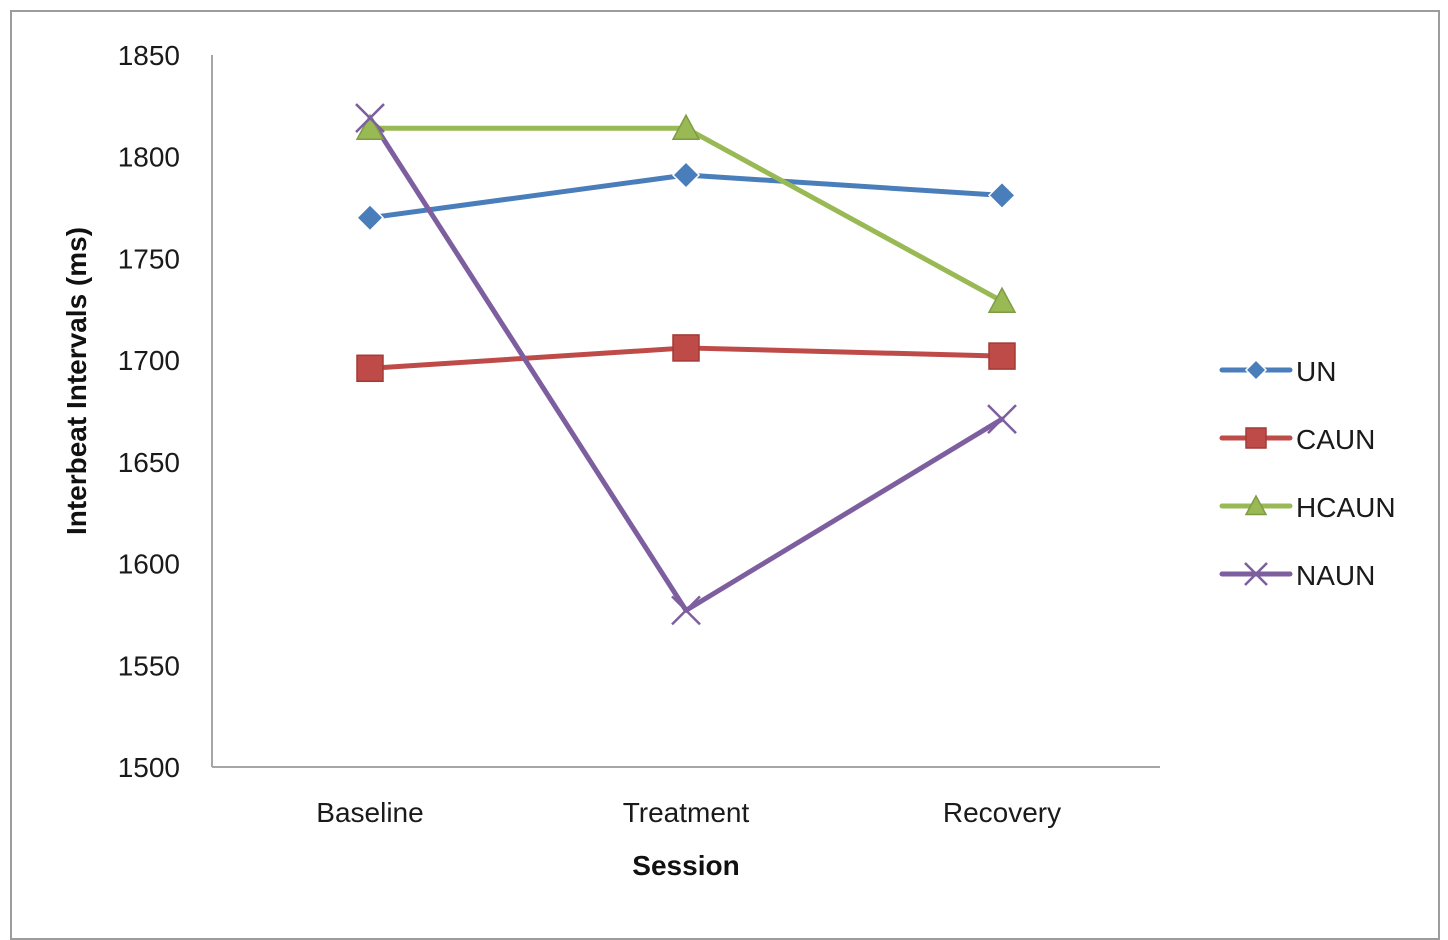  What do you see at coordinates (149, 157) in the screenshot?
I see `y-tick-label: 1800` at bounding box center [149, 157].